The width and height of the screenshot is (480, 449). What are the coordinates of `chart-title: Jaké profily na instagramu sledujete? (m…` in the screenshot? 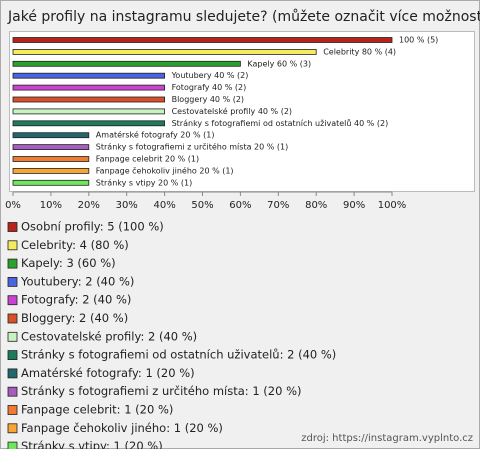 It's located at (243, 17).